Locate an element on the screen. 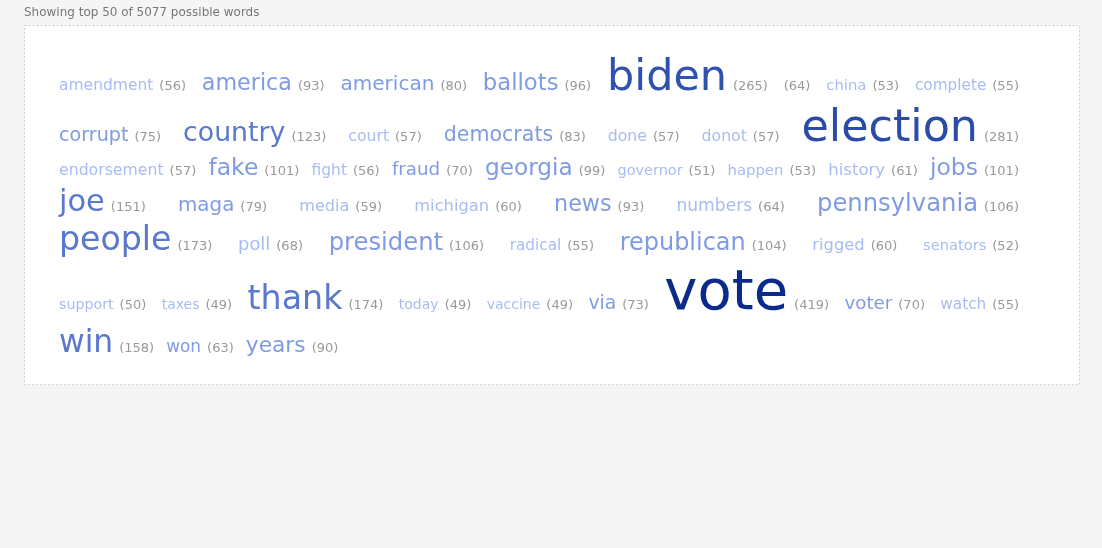  data-label: (73) is located at coordinates (635, 304).